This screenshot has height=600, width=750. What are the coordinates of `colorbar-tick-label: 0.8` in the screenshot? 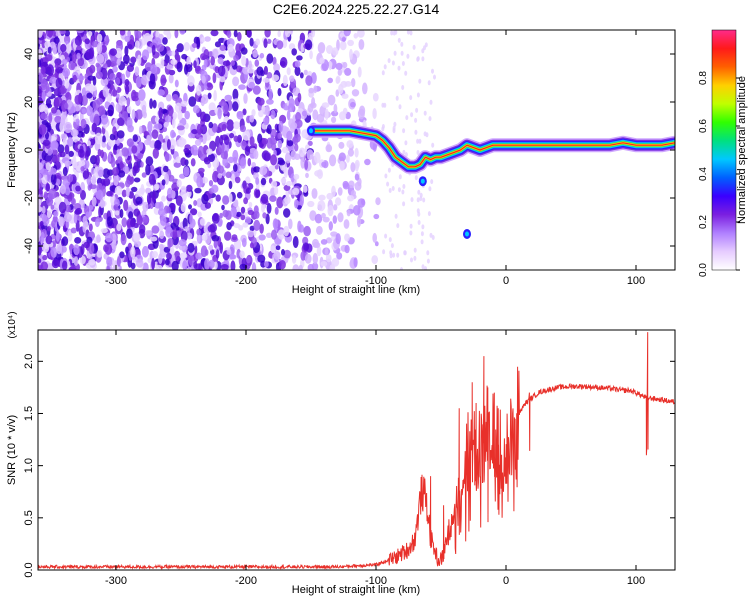 It's located at (703, 78).